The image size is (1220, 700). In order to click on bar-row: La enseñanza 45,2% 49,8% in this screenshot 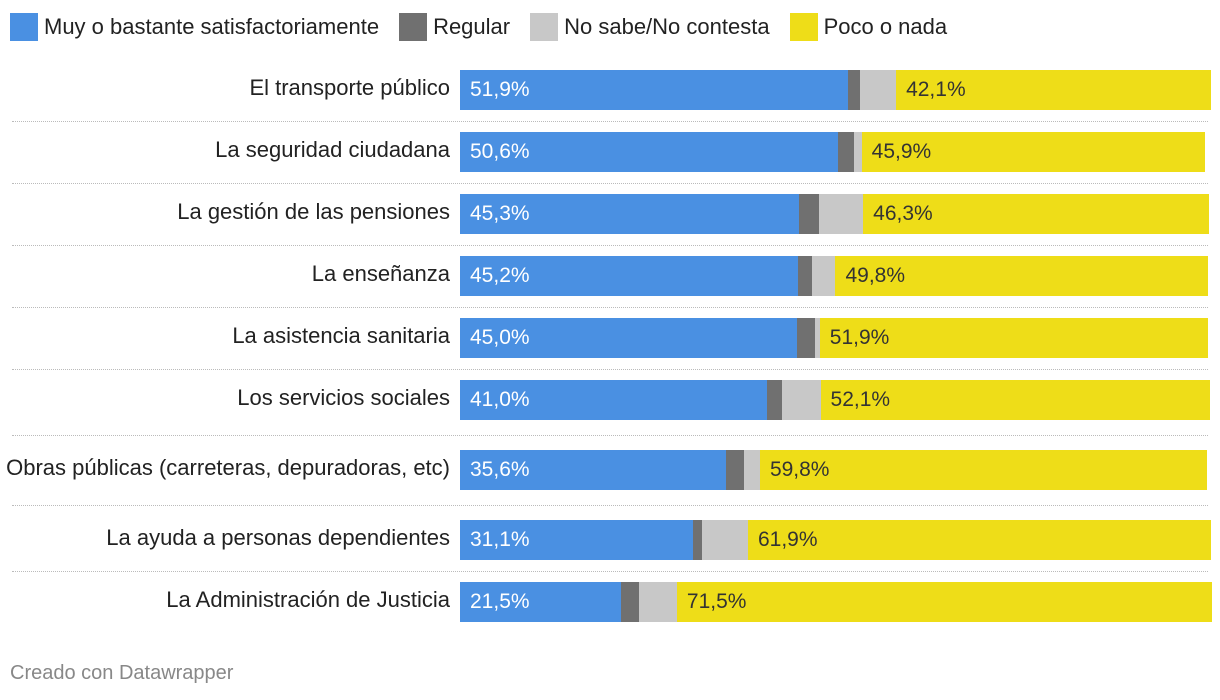, I will do `click(610, 276)`.